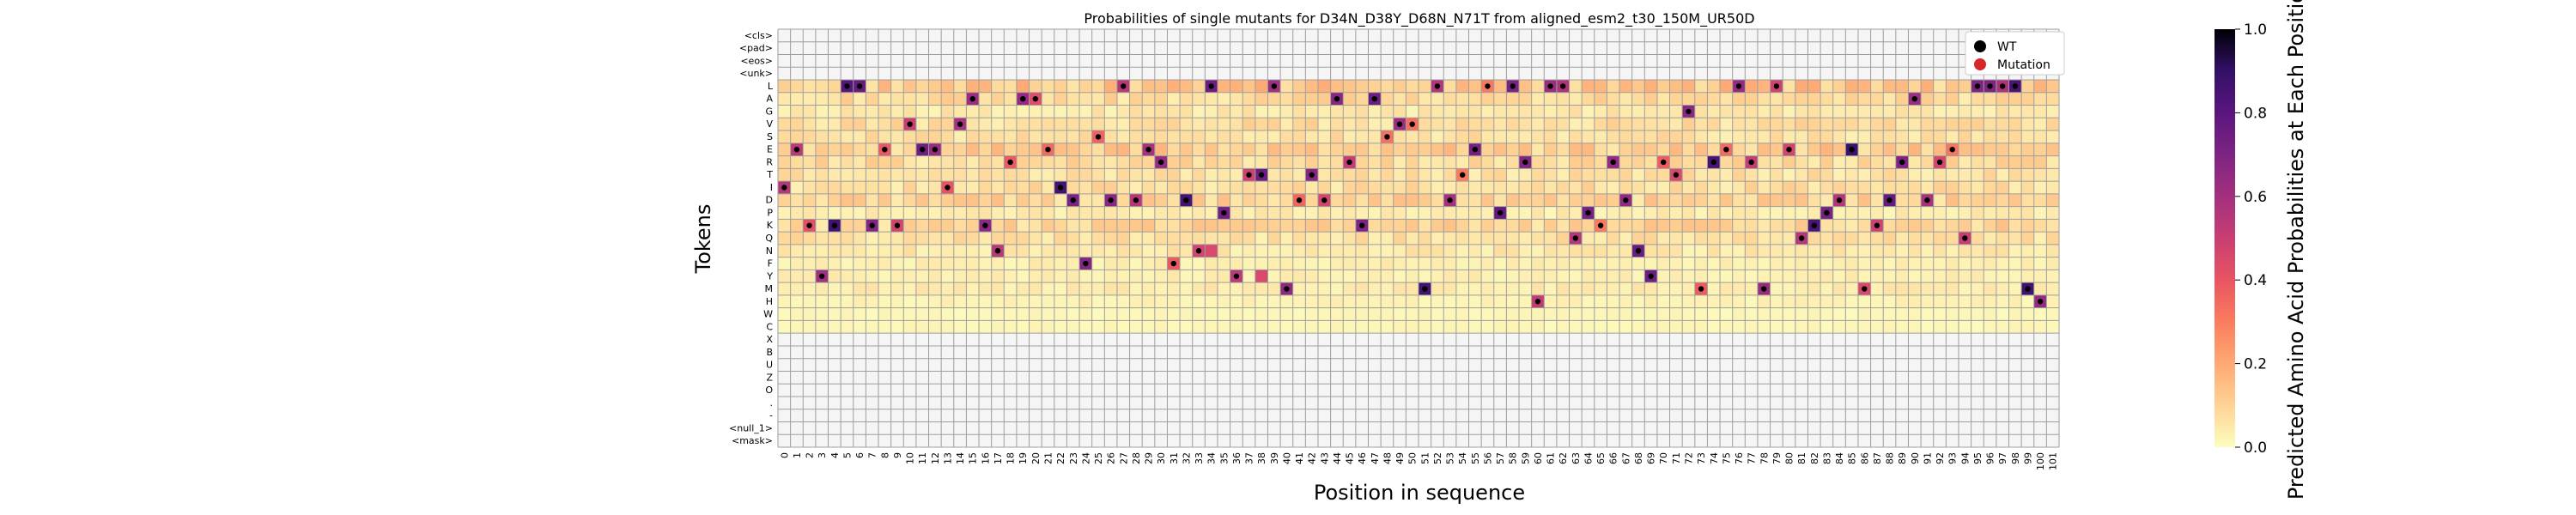 This screenshot has height=515, width=2576. What do you see at coordinates (770, 99) in the screenshot?
I see `token-tick-label: A` at bounding box center [770, 99].